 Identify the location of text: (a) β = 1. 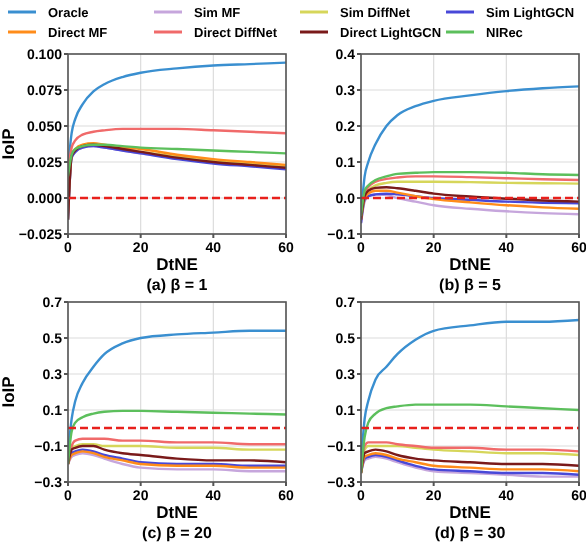
(177, 285).